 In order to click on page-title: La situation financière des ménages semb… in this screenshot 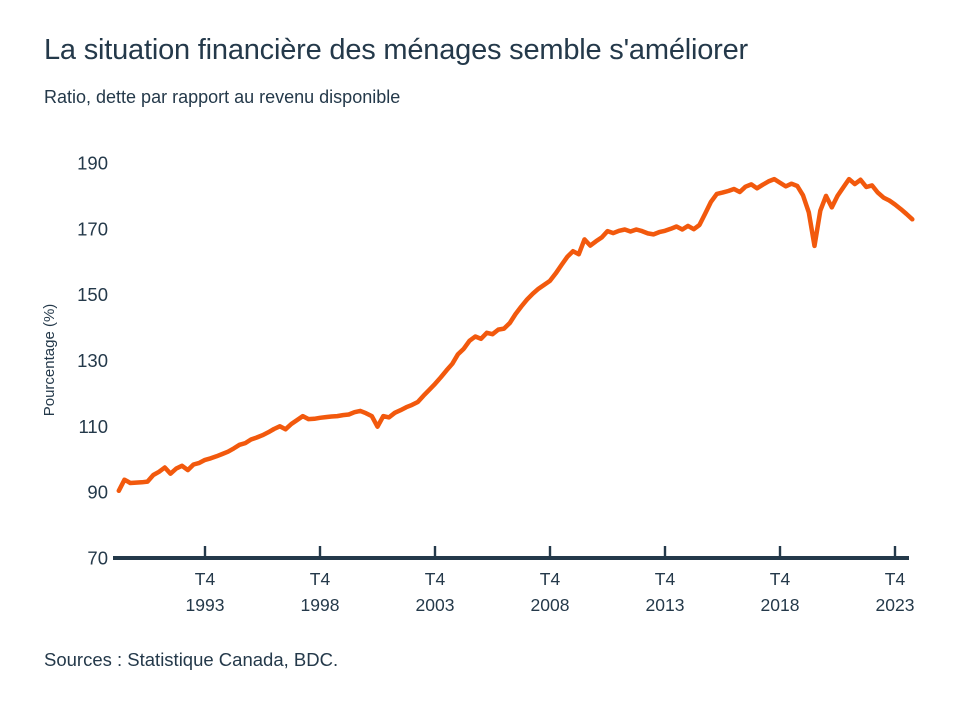, I will do `click(396, 50)`.